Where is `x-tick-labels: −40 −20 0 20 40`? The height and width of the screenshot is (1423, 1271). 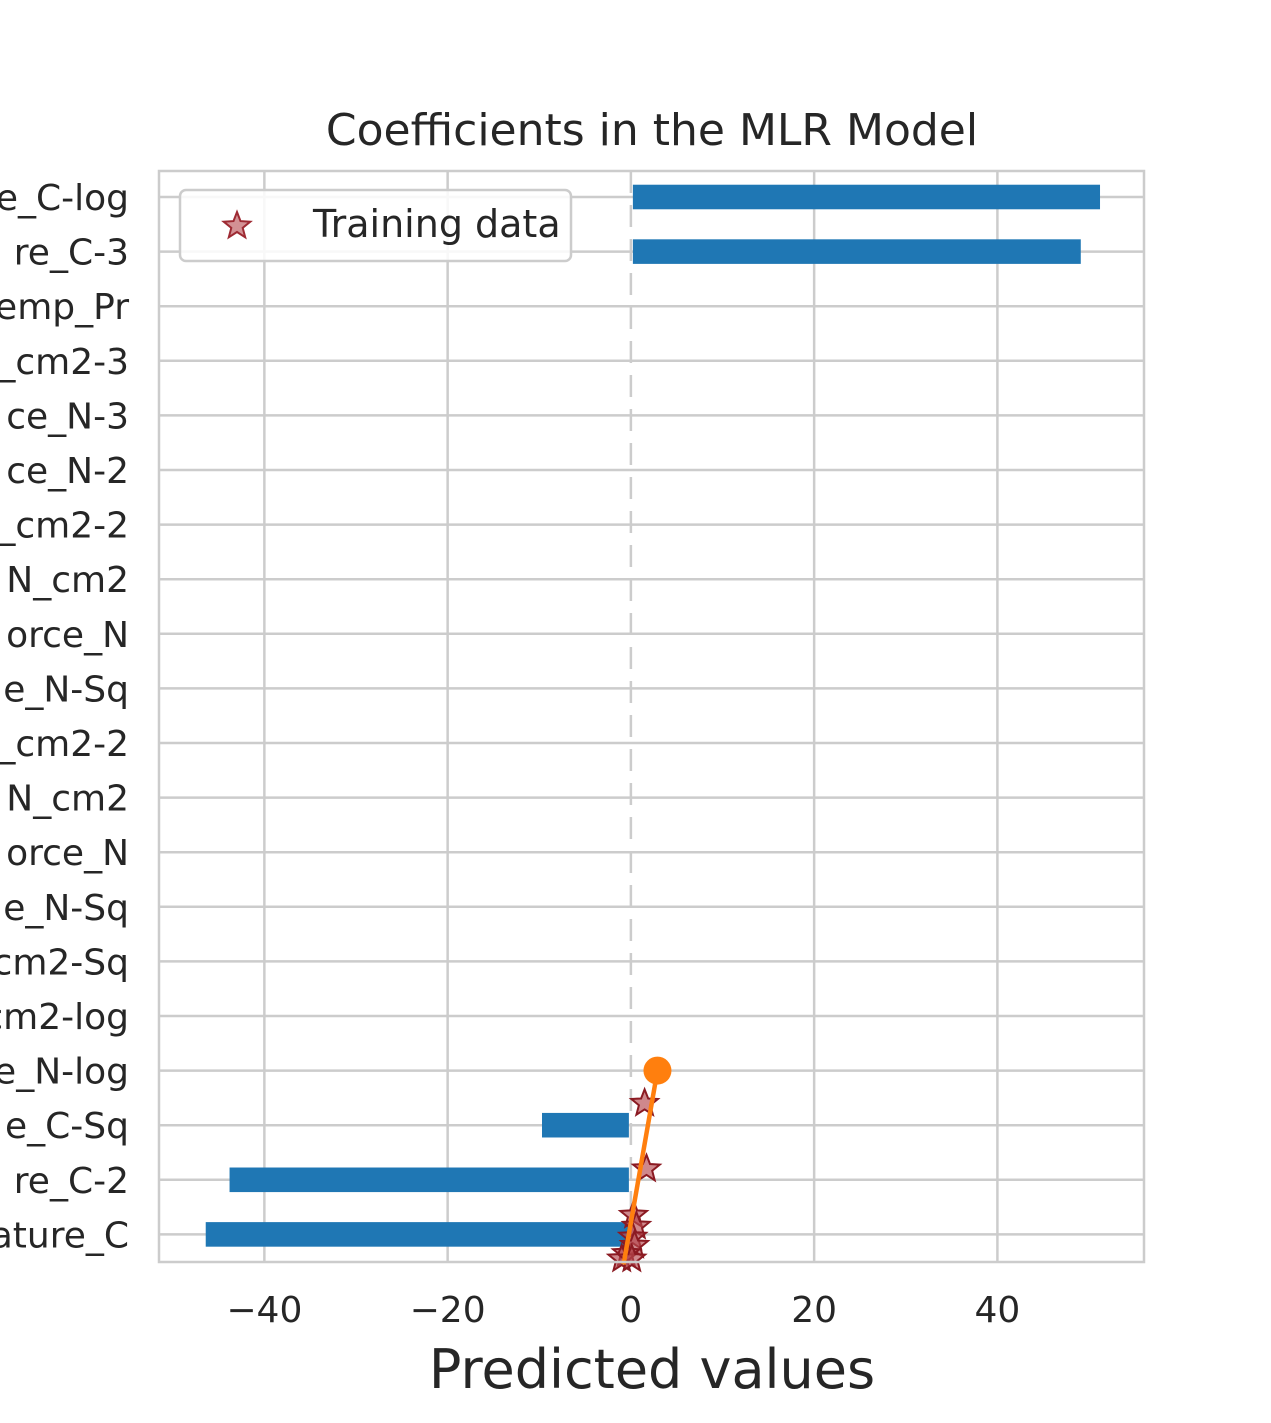
x-tick-labels: −40 −20 0 20 40 is located at coordinates (623, 1310).